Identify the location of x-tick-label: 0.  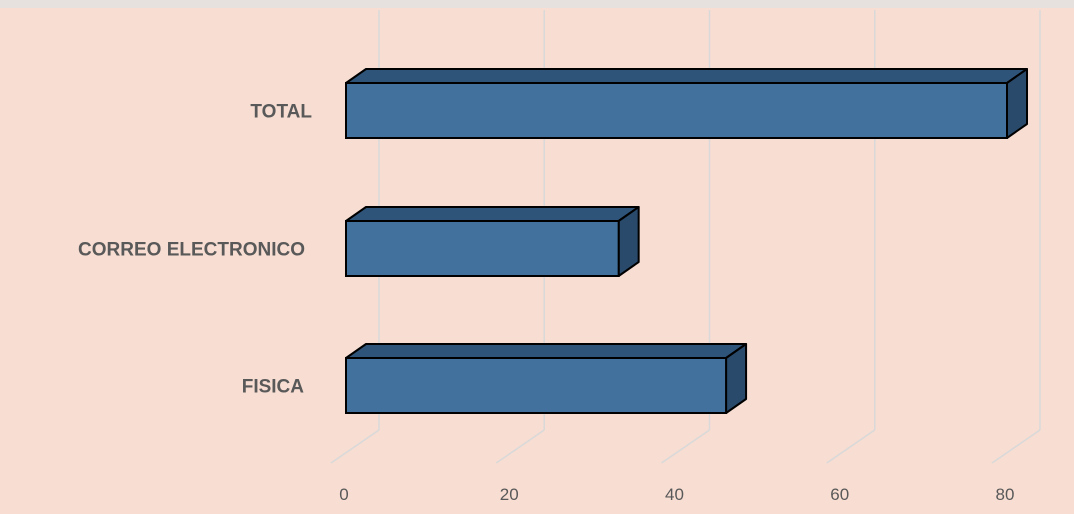
(343, 494).